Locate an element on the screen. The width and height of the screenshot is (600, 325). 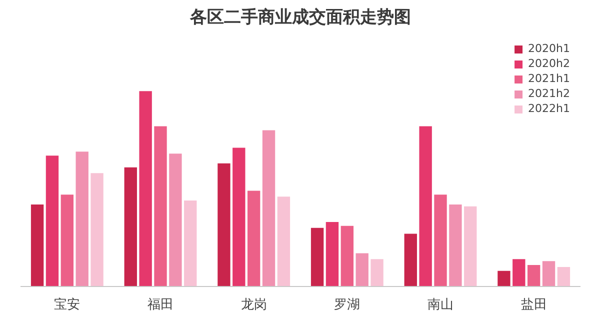
x-tick-label: 盐田 is located at coordinates (533, 305).